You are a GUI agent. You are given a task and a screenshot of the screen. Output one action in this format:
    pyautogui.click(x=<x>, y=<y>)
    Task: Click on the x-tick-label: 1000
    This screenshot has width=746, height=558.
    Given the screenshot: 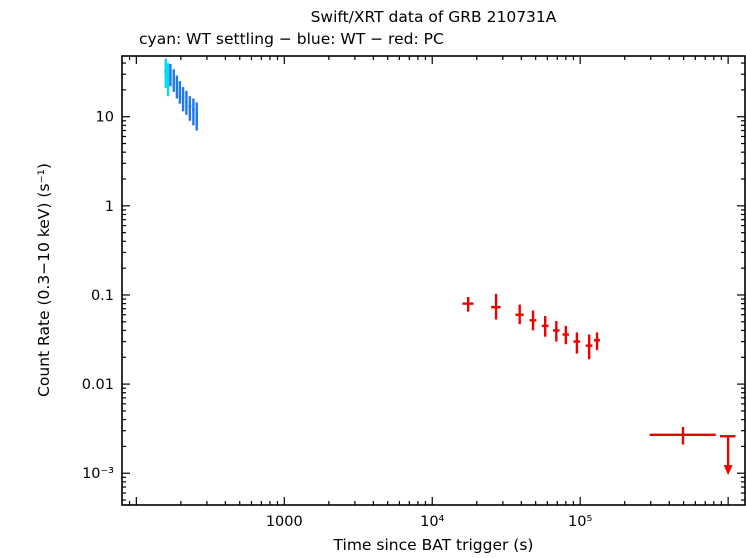 What is the action you would take?
    pyautogui.click(x=284, y=522)
    